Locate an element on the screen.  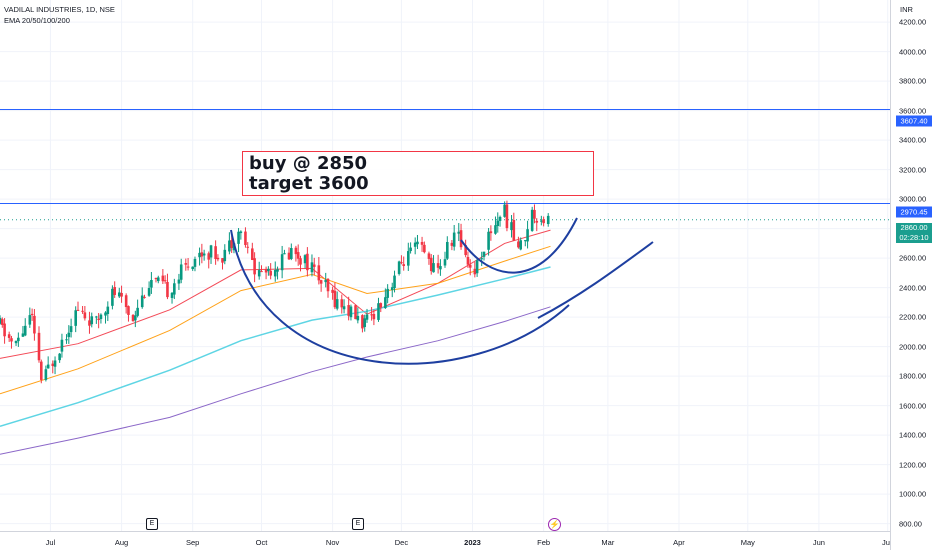
handle-curve is located at coordinates (519, 245).